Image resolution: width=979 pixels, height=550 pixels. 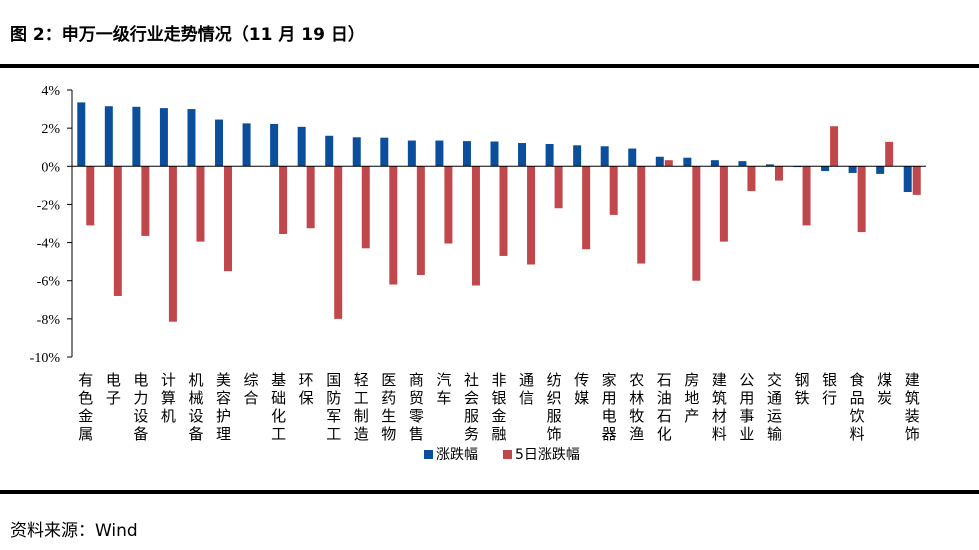 I want to click on source-note: 资料来源：Wind, so click(x=74, y=531).